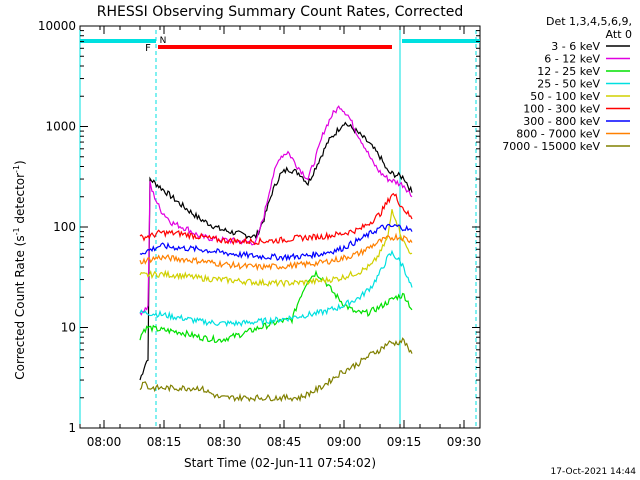 This screenshot has width=640, height=480. Describe the element at coordinates (57, 26) in the screenshot. I see `y-tick-label: 10000` at that location.